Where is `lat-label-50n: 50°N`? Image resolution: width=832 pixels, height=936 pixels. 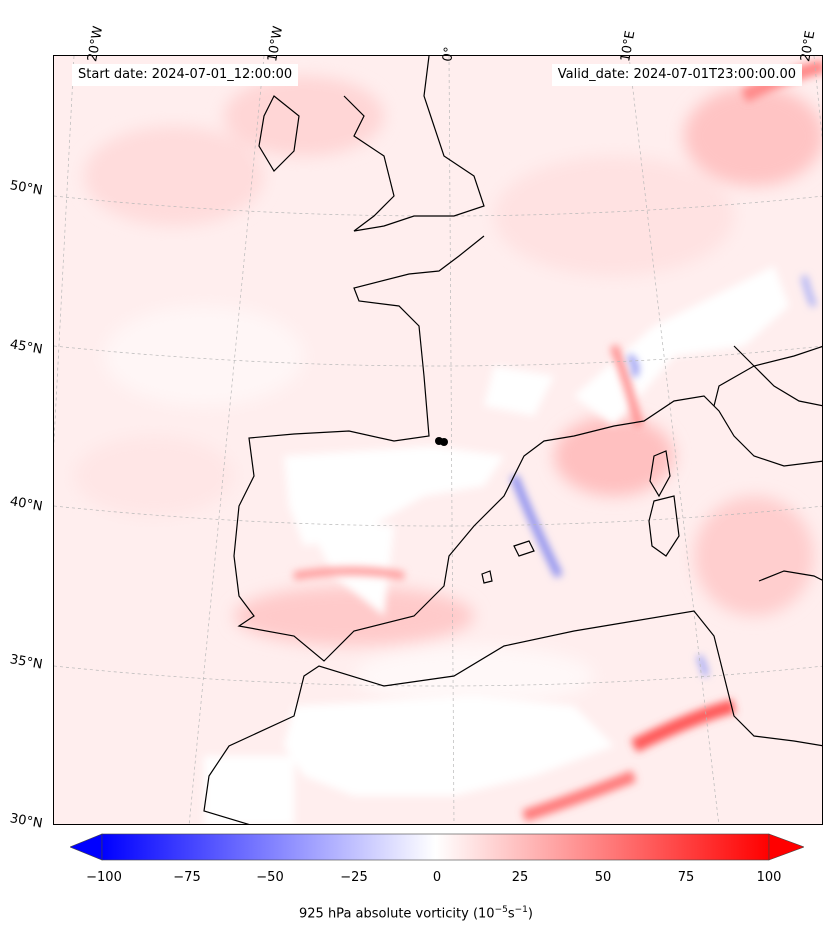 lat-label-50n: 50°N is located at coordinates (26, 188).